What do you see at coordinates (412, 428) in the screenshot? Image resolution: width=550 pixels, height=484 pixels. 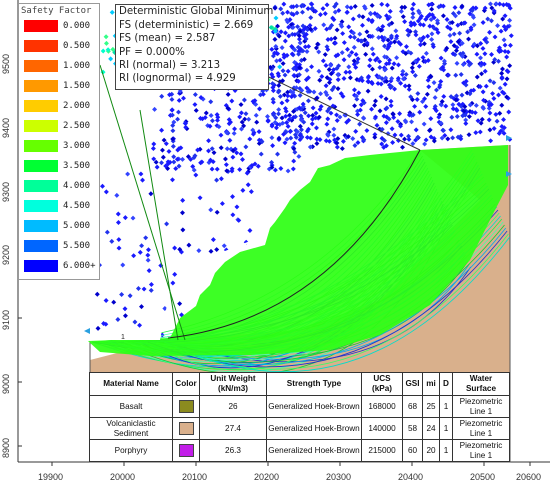 I see `gsi: 58` at bounding box center [412, 428].